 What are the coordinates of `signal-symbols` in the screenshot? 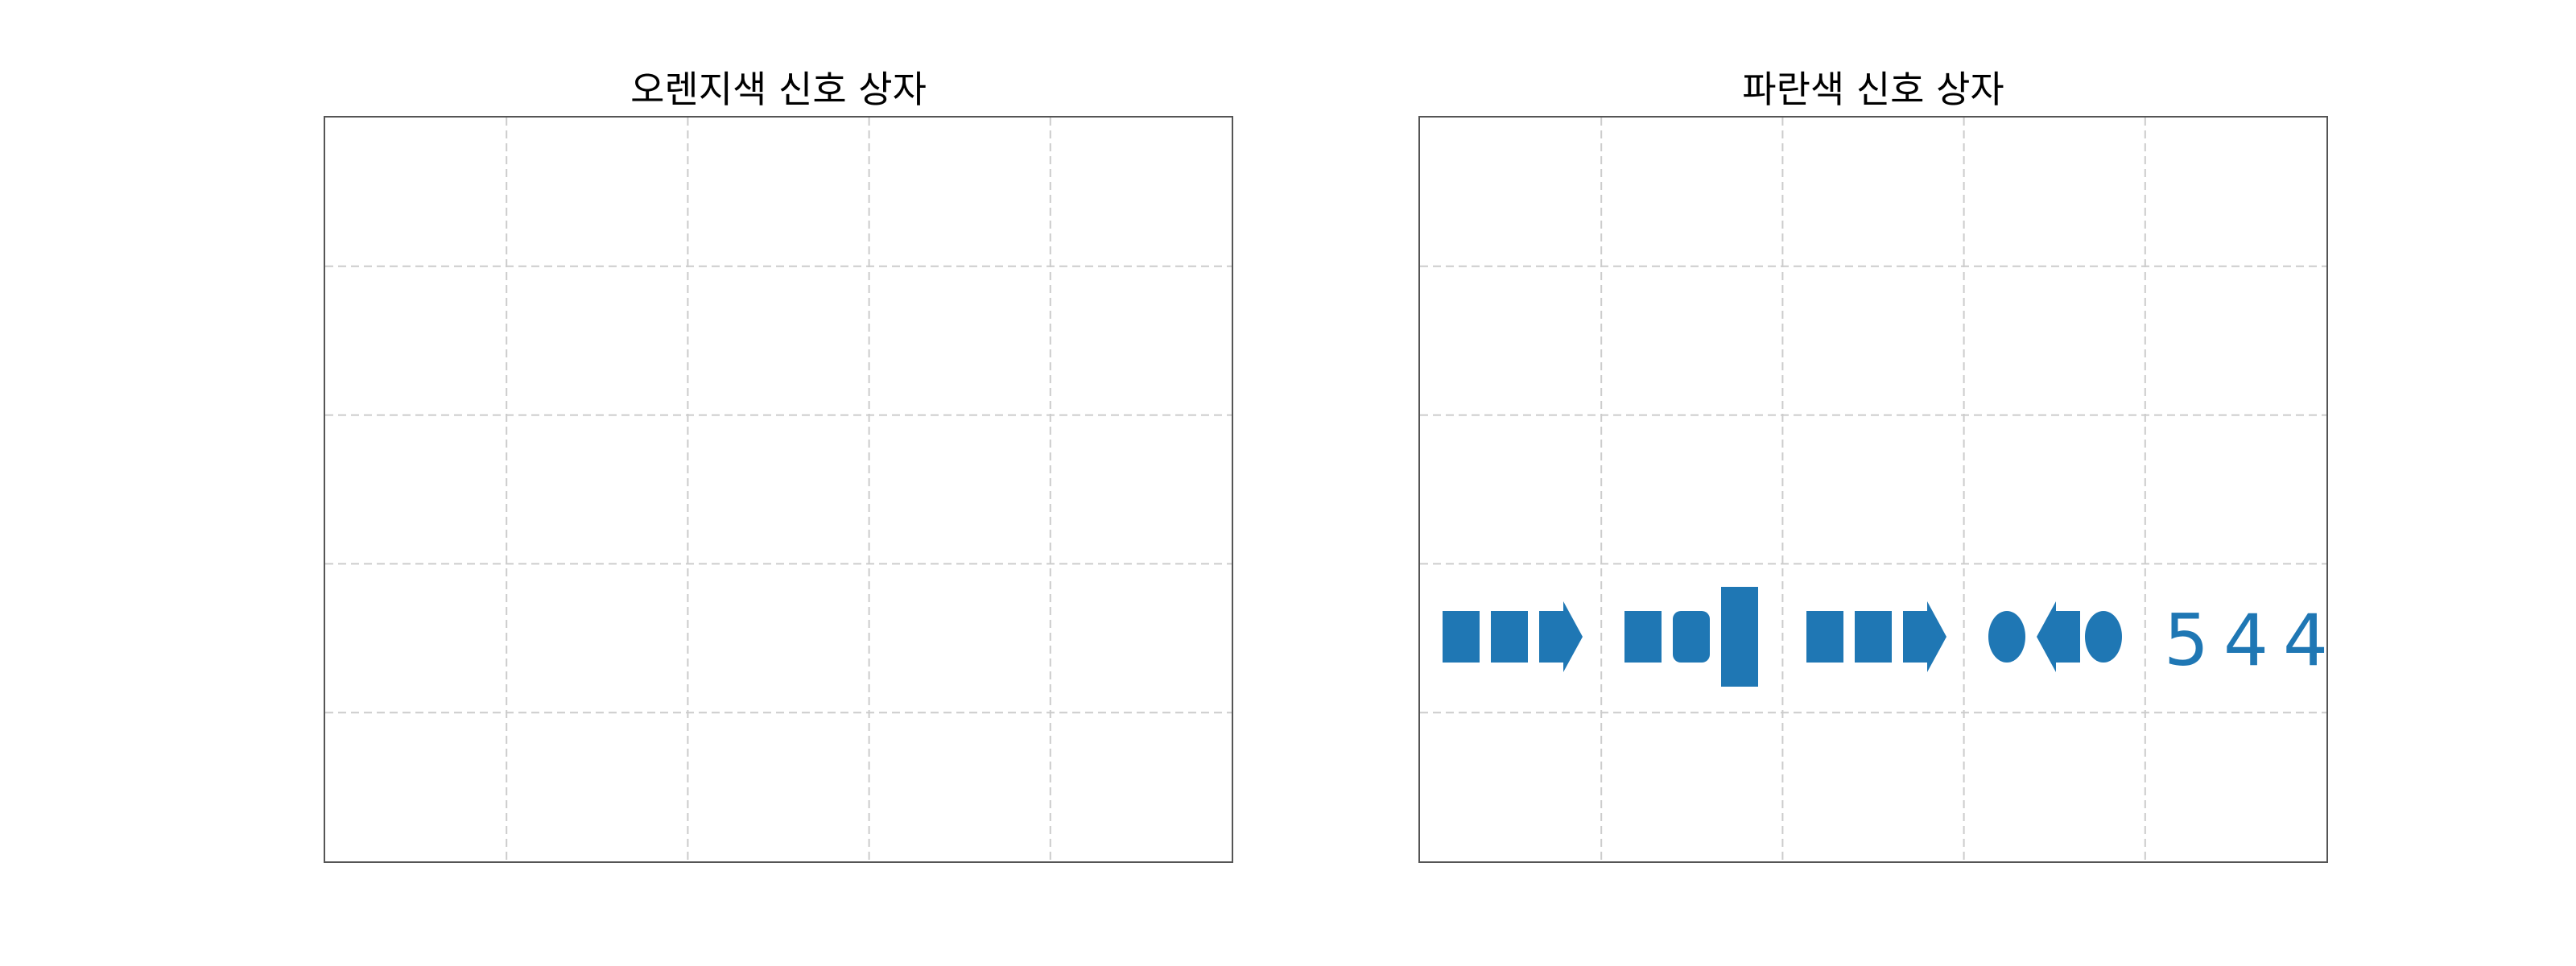 It's located at (1782, 637).